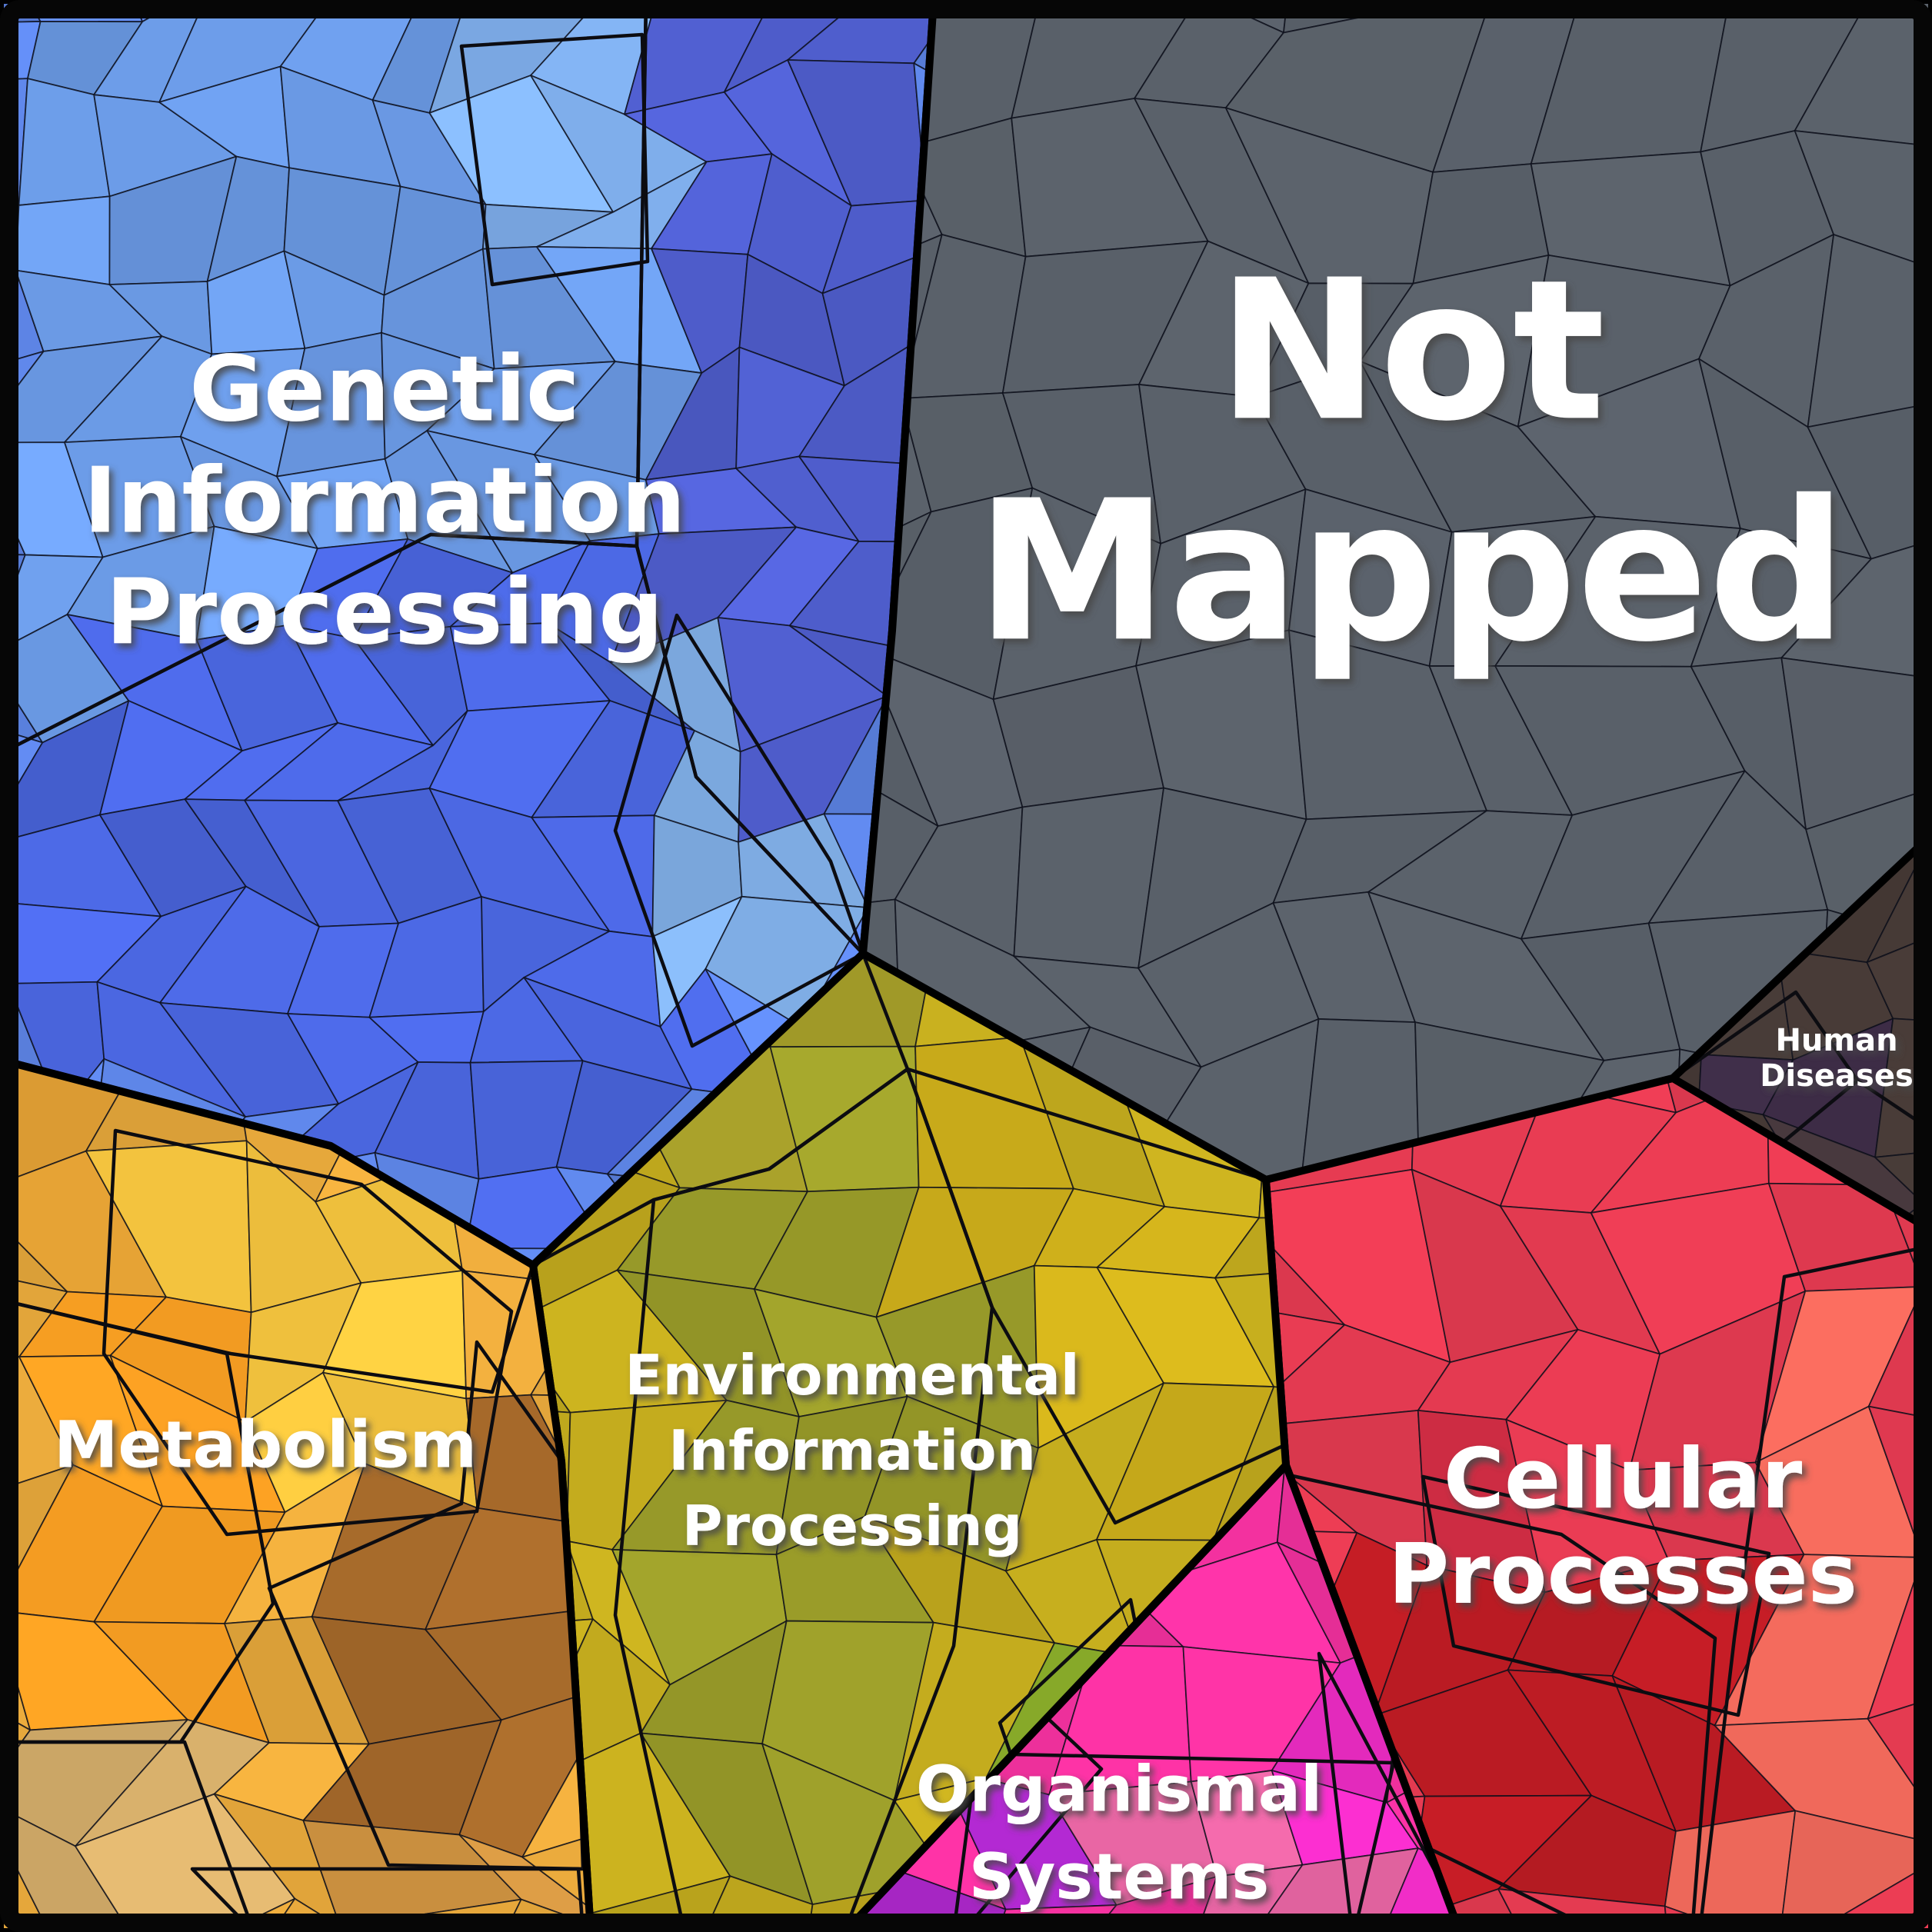 This screenshot has height=1932, width=1932. What do you see at coordinates (1837, 1076) in the screenshot?
I see `human-diseases-label-line: Diseases` at bounding box center [1837, 1076].